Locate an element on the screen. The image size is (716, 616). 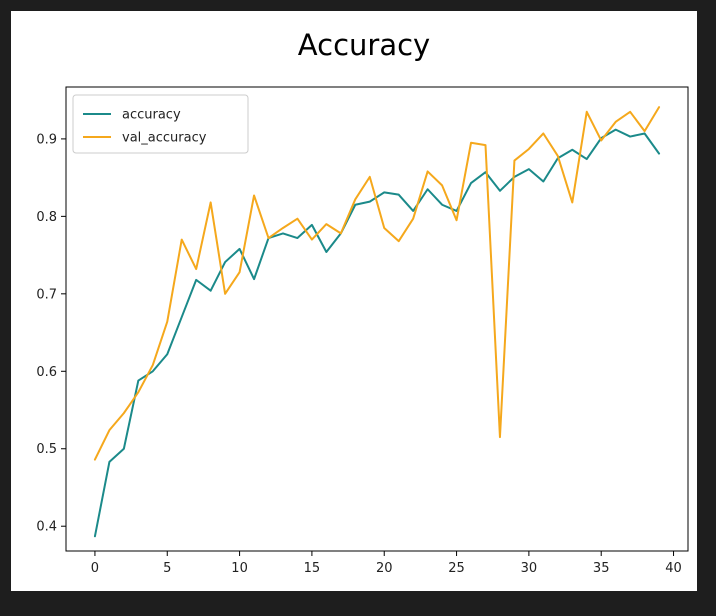
y-tick-label: 0.4 is located at coordinates (46, 527).